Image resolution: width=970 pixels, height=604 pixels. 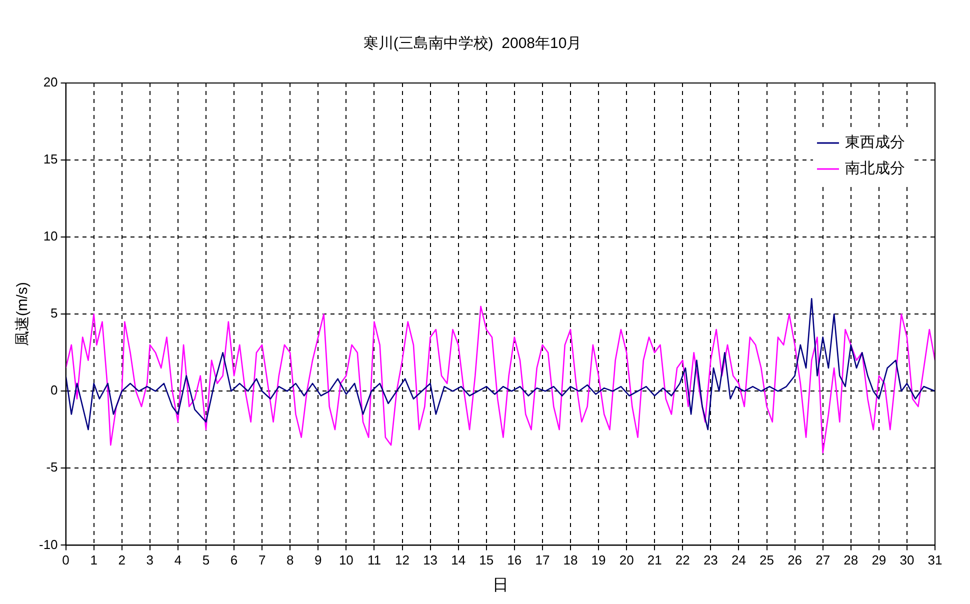 What do you see at coordinates (875, 169) in the screenshot?
I see `legend-label: 南北成分` at bounding box center [875, 169].